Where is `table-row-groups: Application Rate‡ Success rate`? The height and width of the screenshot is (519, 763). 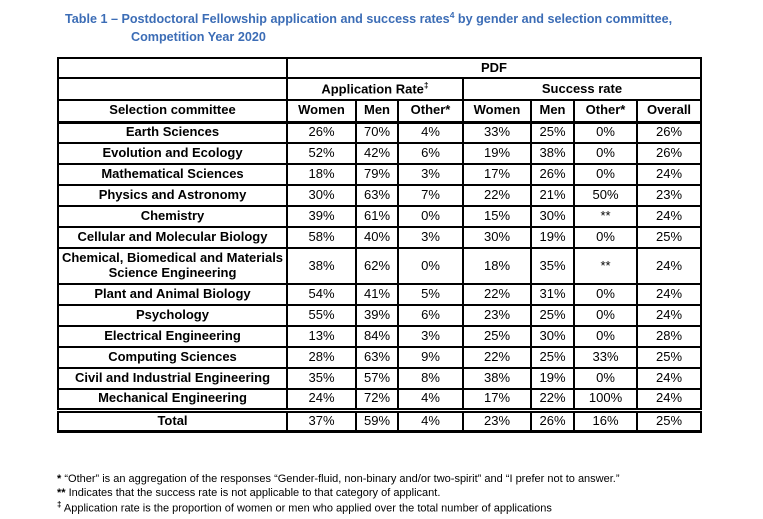 table-row-groups: Application Rate‡ Success rate is located at coordinates (379, 89).